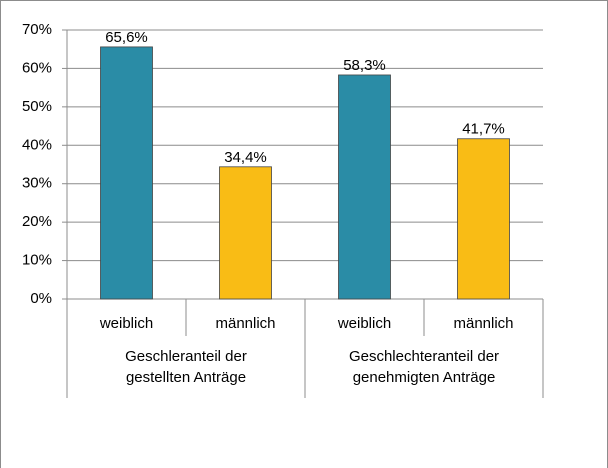  Describe the element at coordinates (424, 356) in the screenshot. I see `group-label: Geschlechteranteil der` at that location.